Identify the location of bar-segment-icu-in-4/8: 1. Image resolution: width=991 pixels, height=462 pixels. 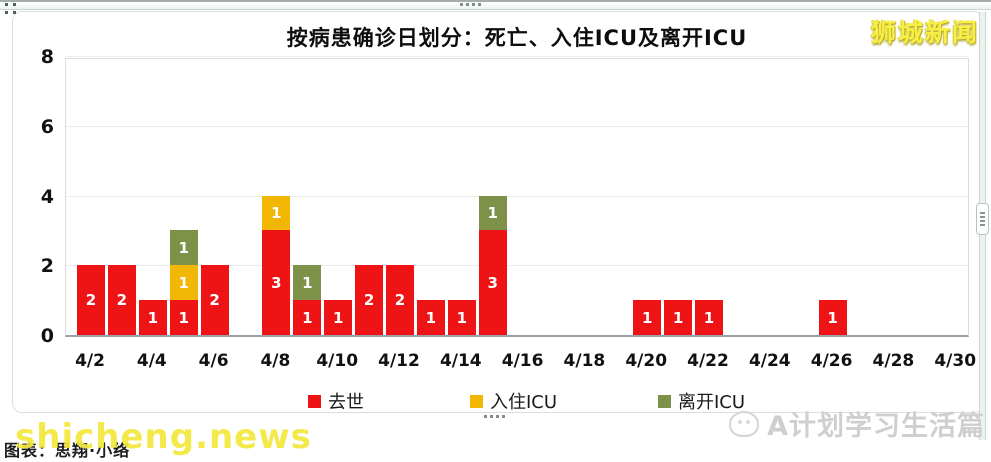
(276, 213).